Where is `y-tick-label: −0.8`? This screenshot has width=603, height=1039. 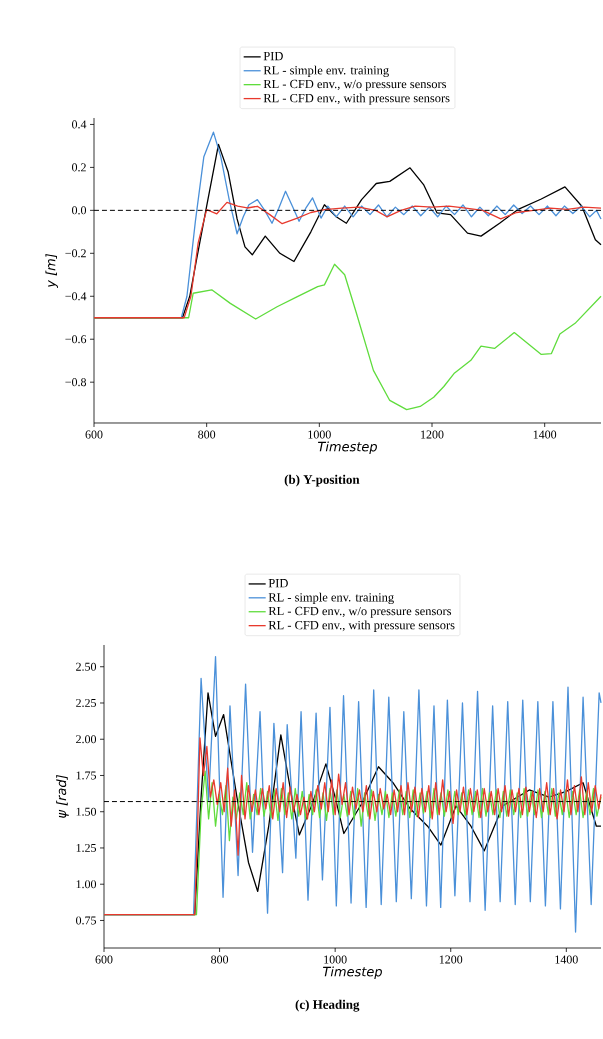
y-tick-label: −0.8 is located at coordinates (76, 382).